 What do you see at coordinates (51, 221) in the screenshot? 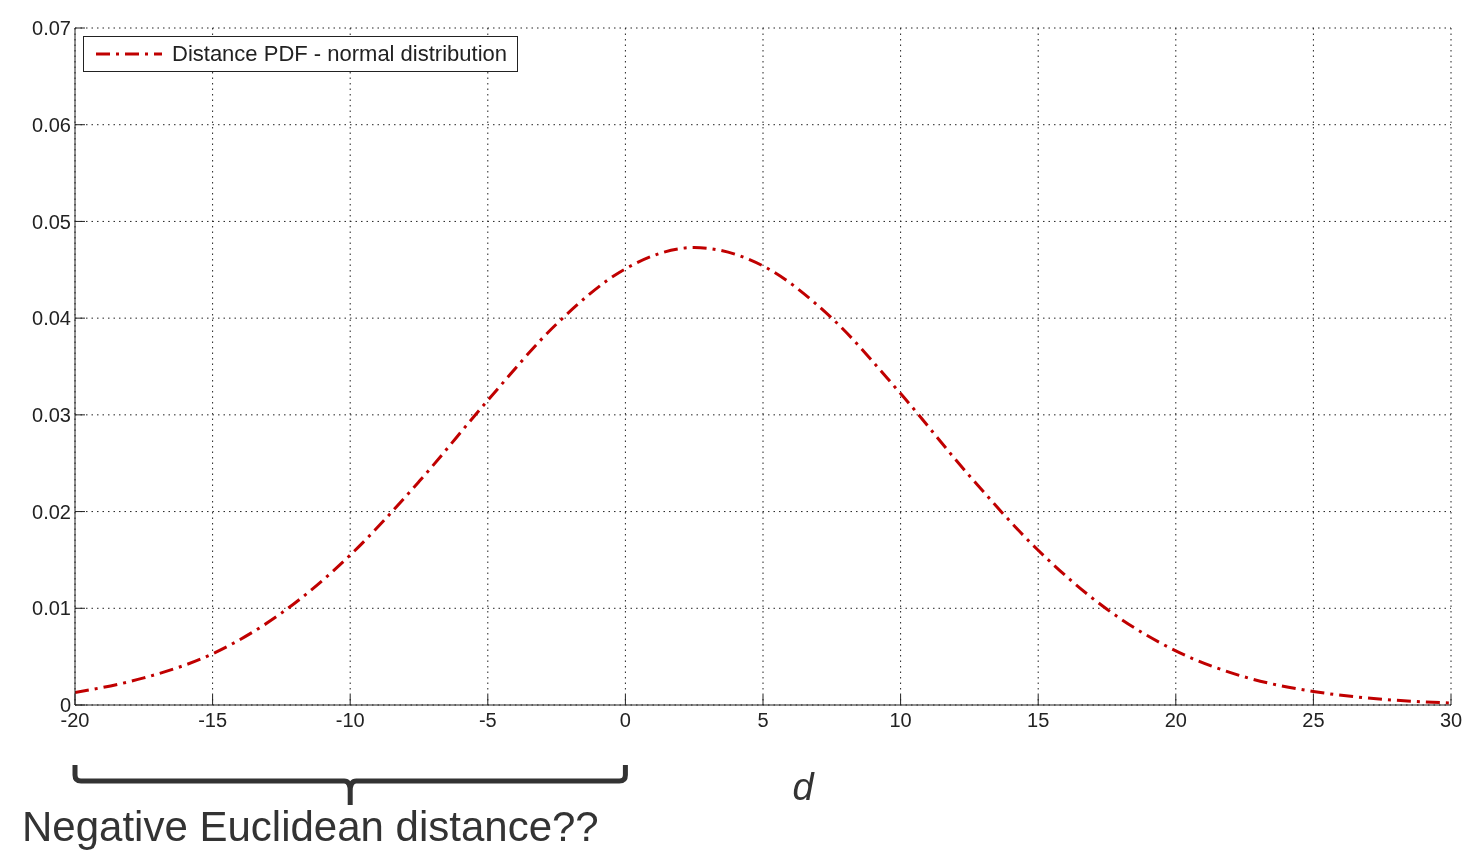
I see `y-tick-label: 0.05` at bounding box center [51, 221].